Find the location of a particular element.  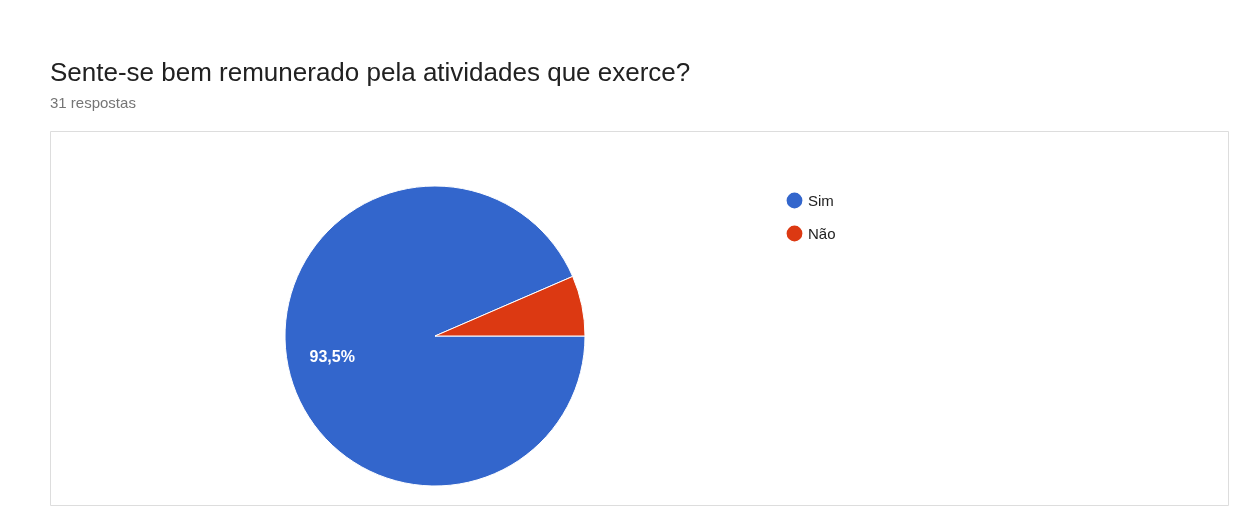

pie-slice is located at coordinates (435, 336).